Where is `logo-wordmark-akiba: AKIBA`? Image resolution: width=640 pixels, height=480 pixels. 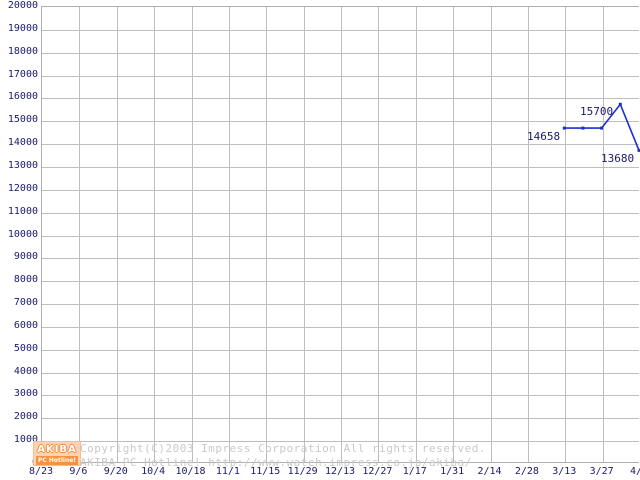 logo-wordmark-akiba: AKIBA is located at coordinates (57, 449).